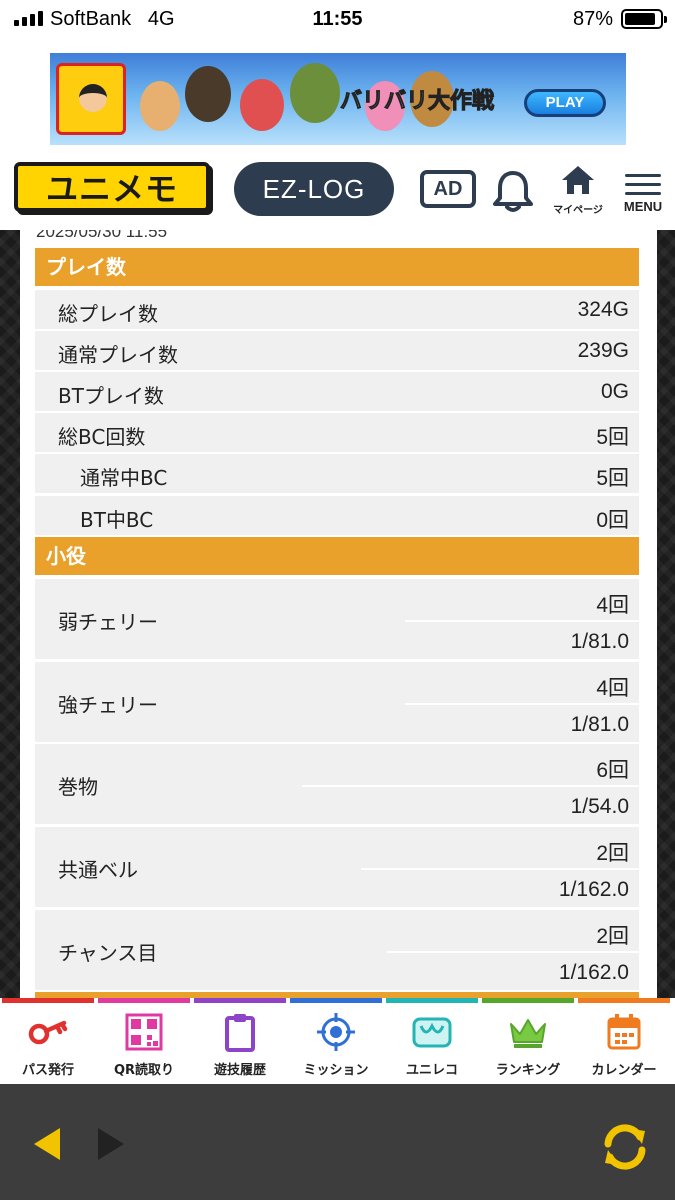 This screenshot has width=675, height=1200. Describe the element at coordinates (91, 99) in the screenshot. I see `banner-game-logo` at that location.